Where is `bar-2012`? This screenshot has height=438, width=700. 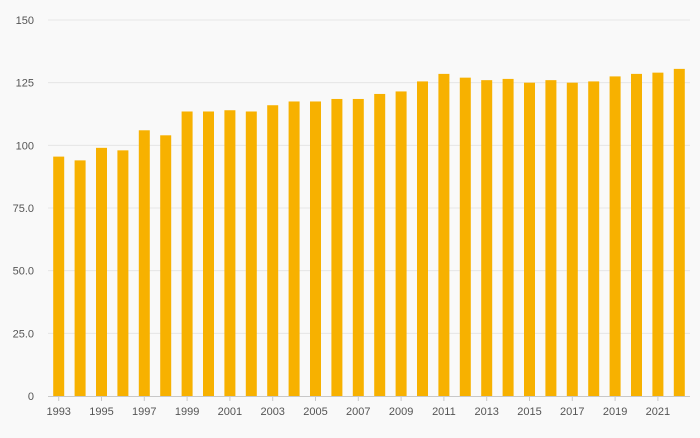
bar-2012 is located at coordinates (465, 237).